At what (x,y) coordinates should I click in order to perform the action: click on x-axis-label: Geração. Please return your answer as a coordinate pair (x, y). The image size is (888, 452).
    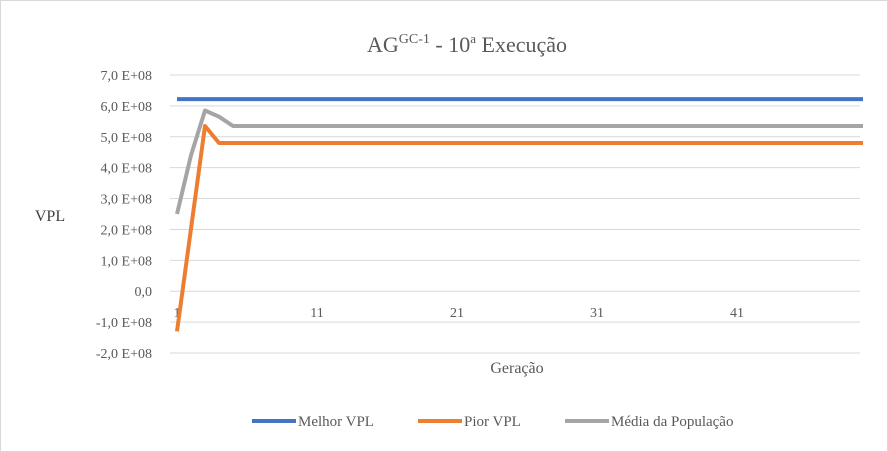
    Looking at the image, I should click on (516, 368).